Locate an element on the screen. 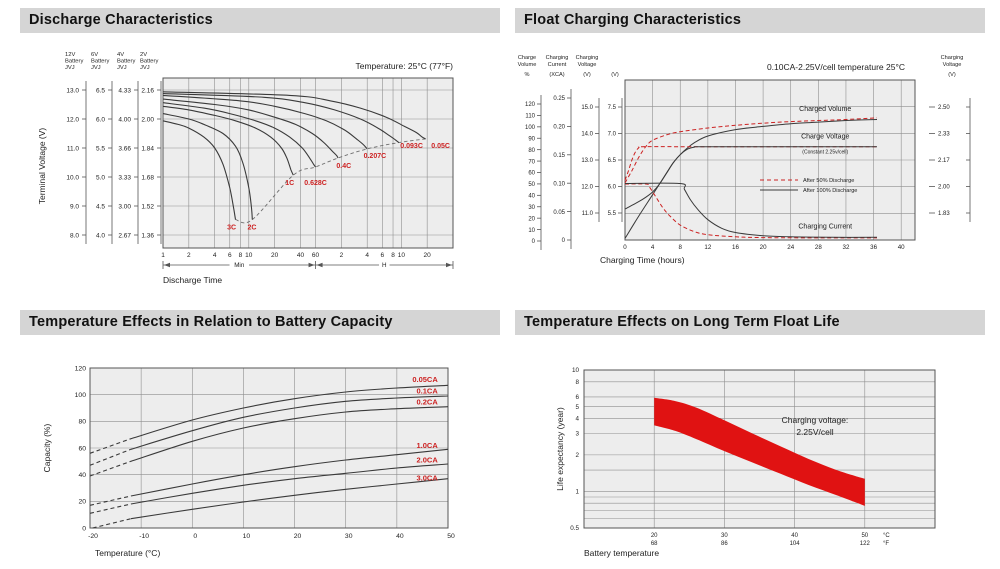 This screenshot has height=569, width=1000. svg-text: 110 is located at coordinates (530, 117).